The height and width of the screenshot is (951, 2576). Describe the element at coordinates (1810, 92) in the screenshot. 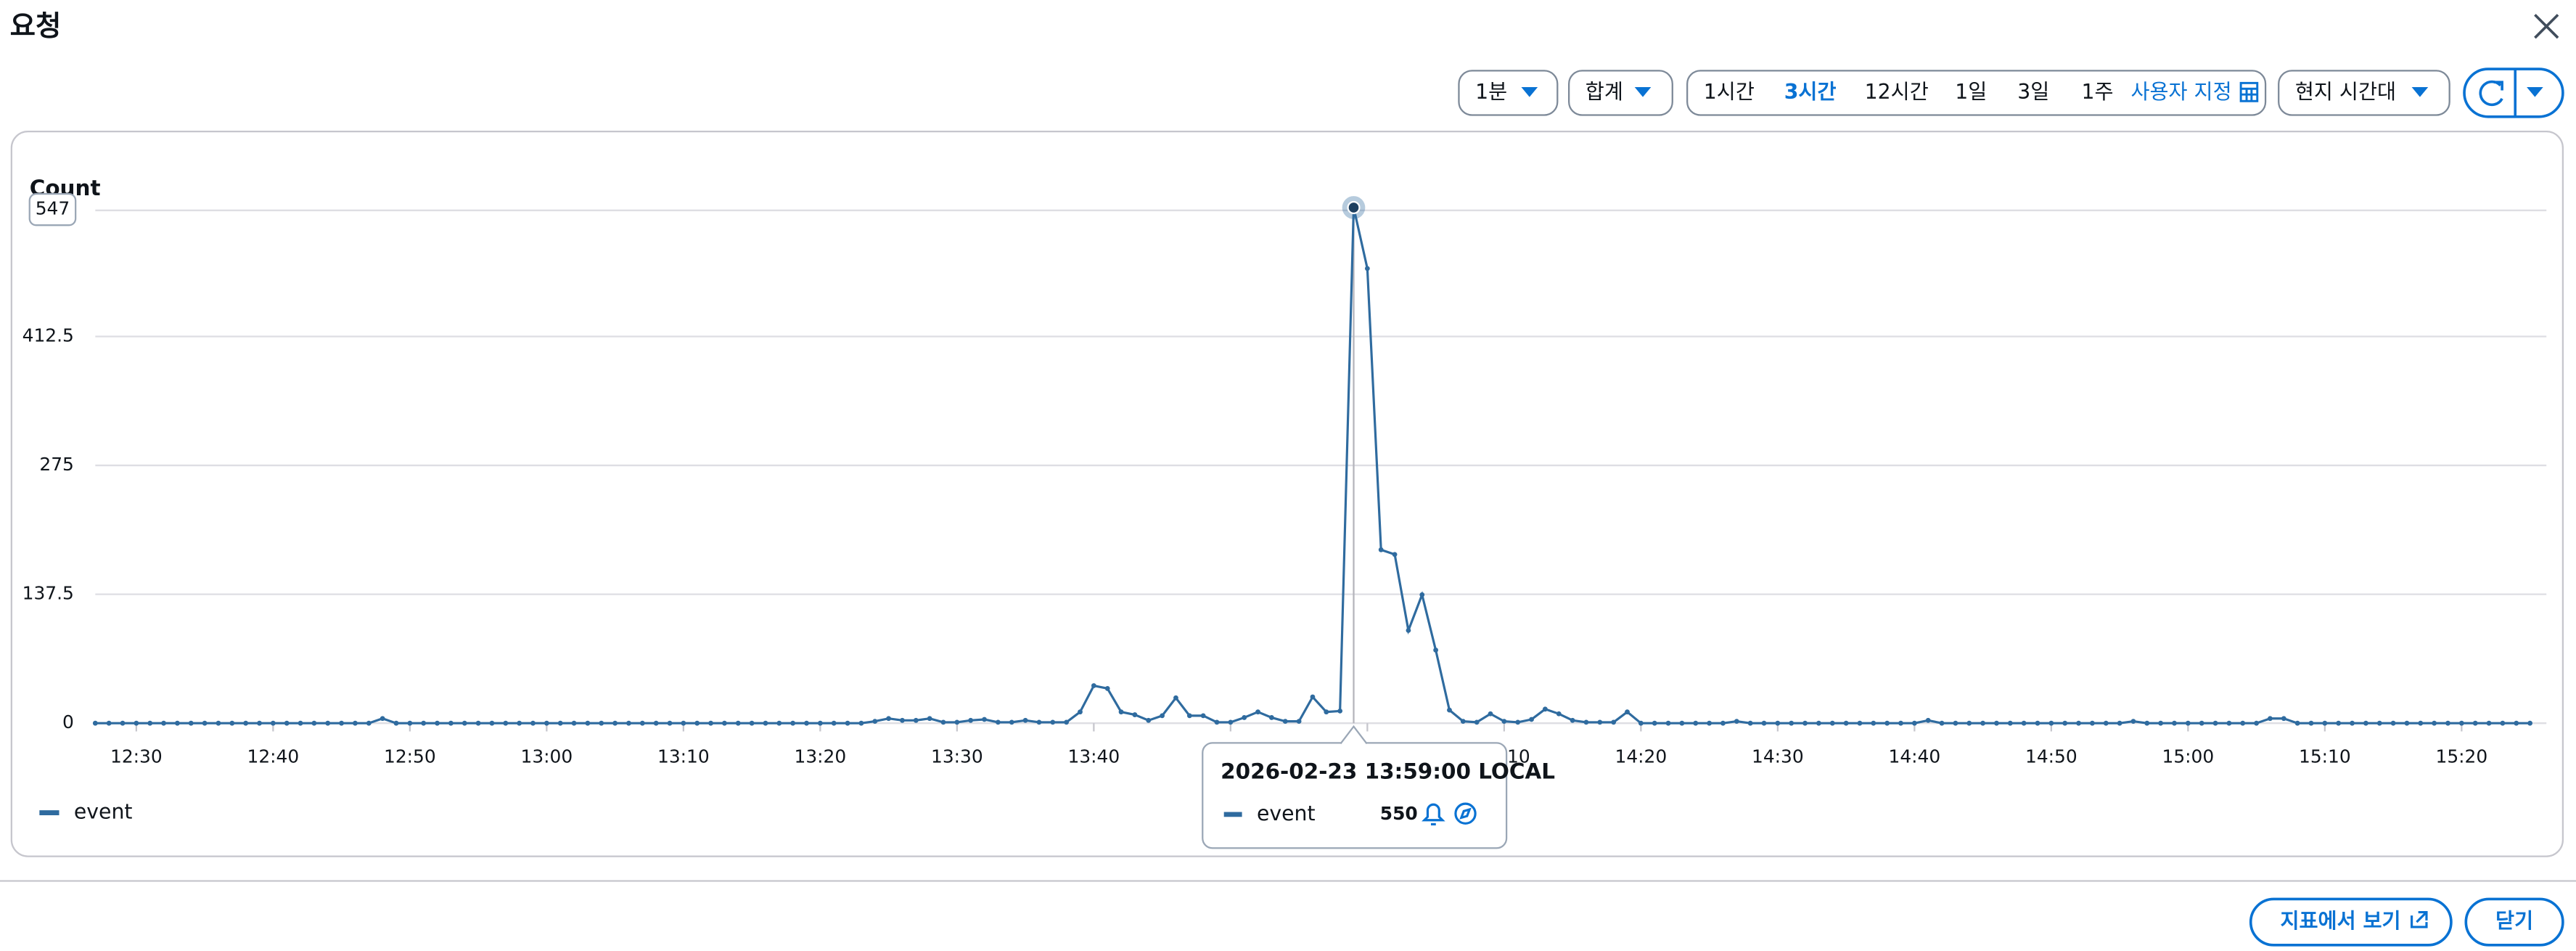

I see `range-option: 3시간` at that location.